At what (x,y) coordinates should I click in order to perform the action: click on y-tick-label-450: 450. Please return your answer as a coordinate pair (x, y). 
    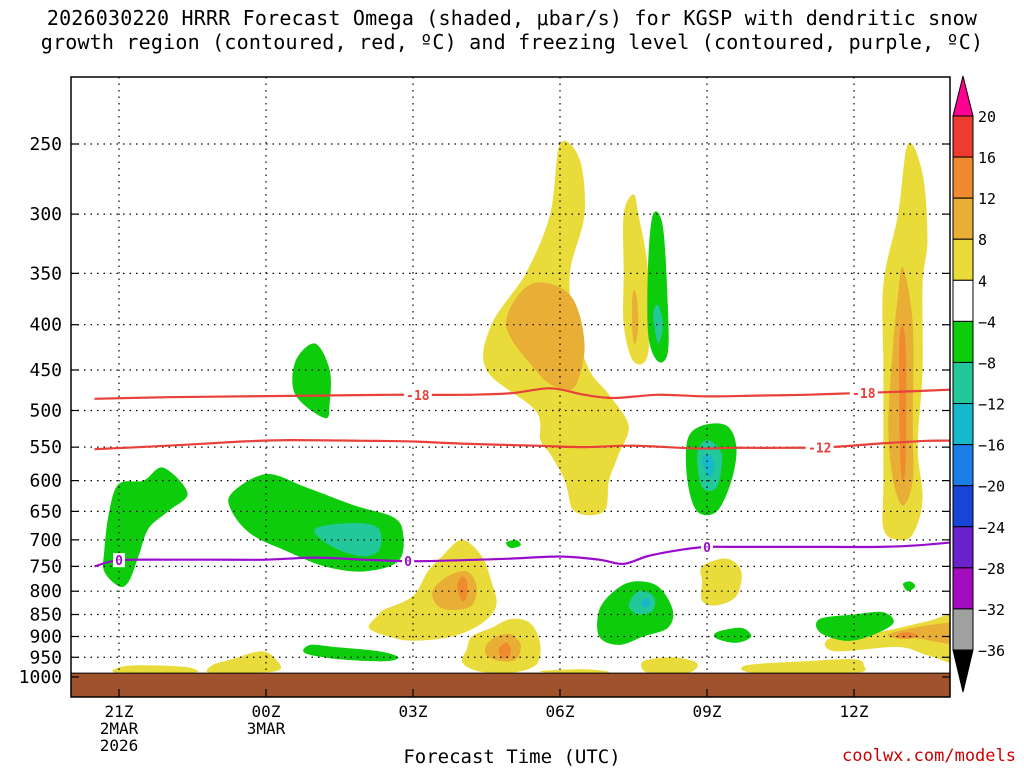
    Looking at the image, I should click on (45, 370).